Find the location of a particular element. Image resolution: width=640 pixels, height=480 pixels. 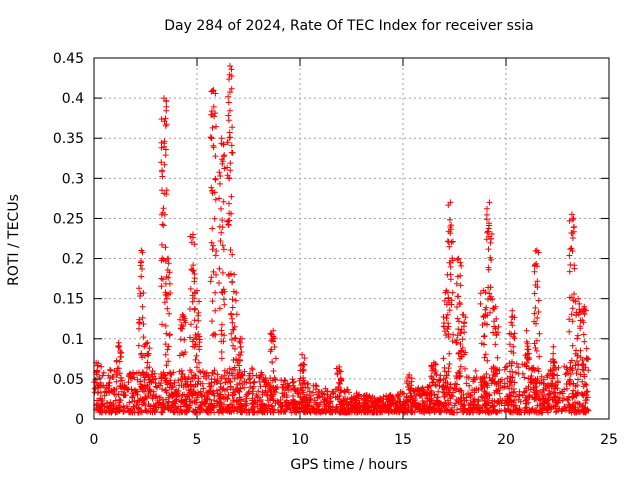

x-axis-label: GPS time / hours is located at coordinates (349, 465).